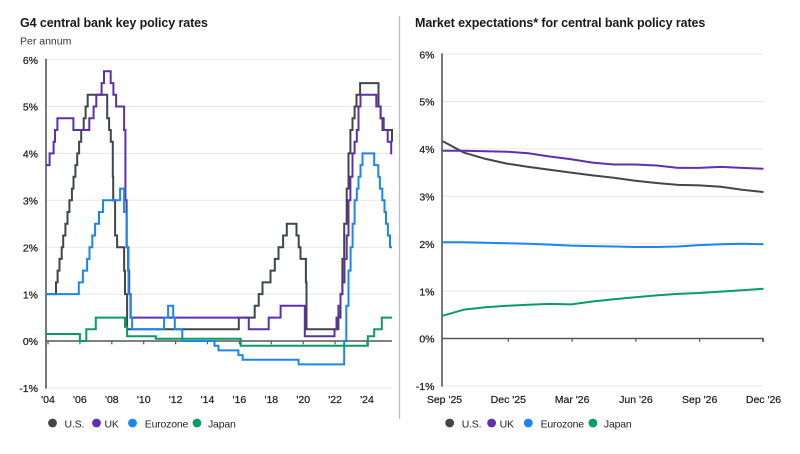 The height and width of the screenshot is (454, 800). What do you see at coordinates (176, 400) in the screenshot?
I see `svg-text: '12` at bounding box center [176, 400].